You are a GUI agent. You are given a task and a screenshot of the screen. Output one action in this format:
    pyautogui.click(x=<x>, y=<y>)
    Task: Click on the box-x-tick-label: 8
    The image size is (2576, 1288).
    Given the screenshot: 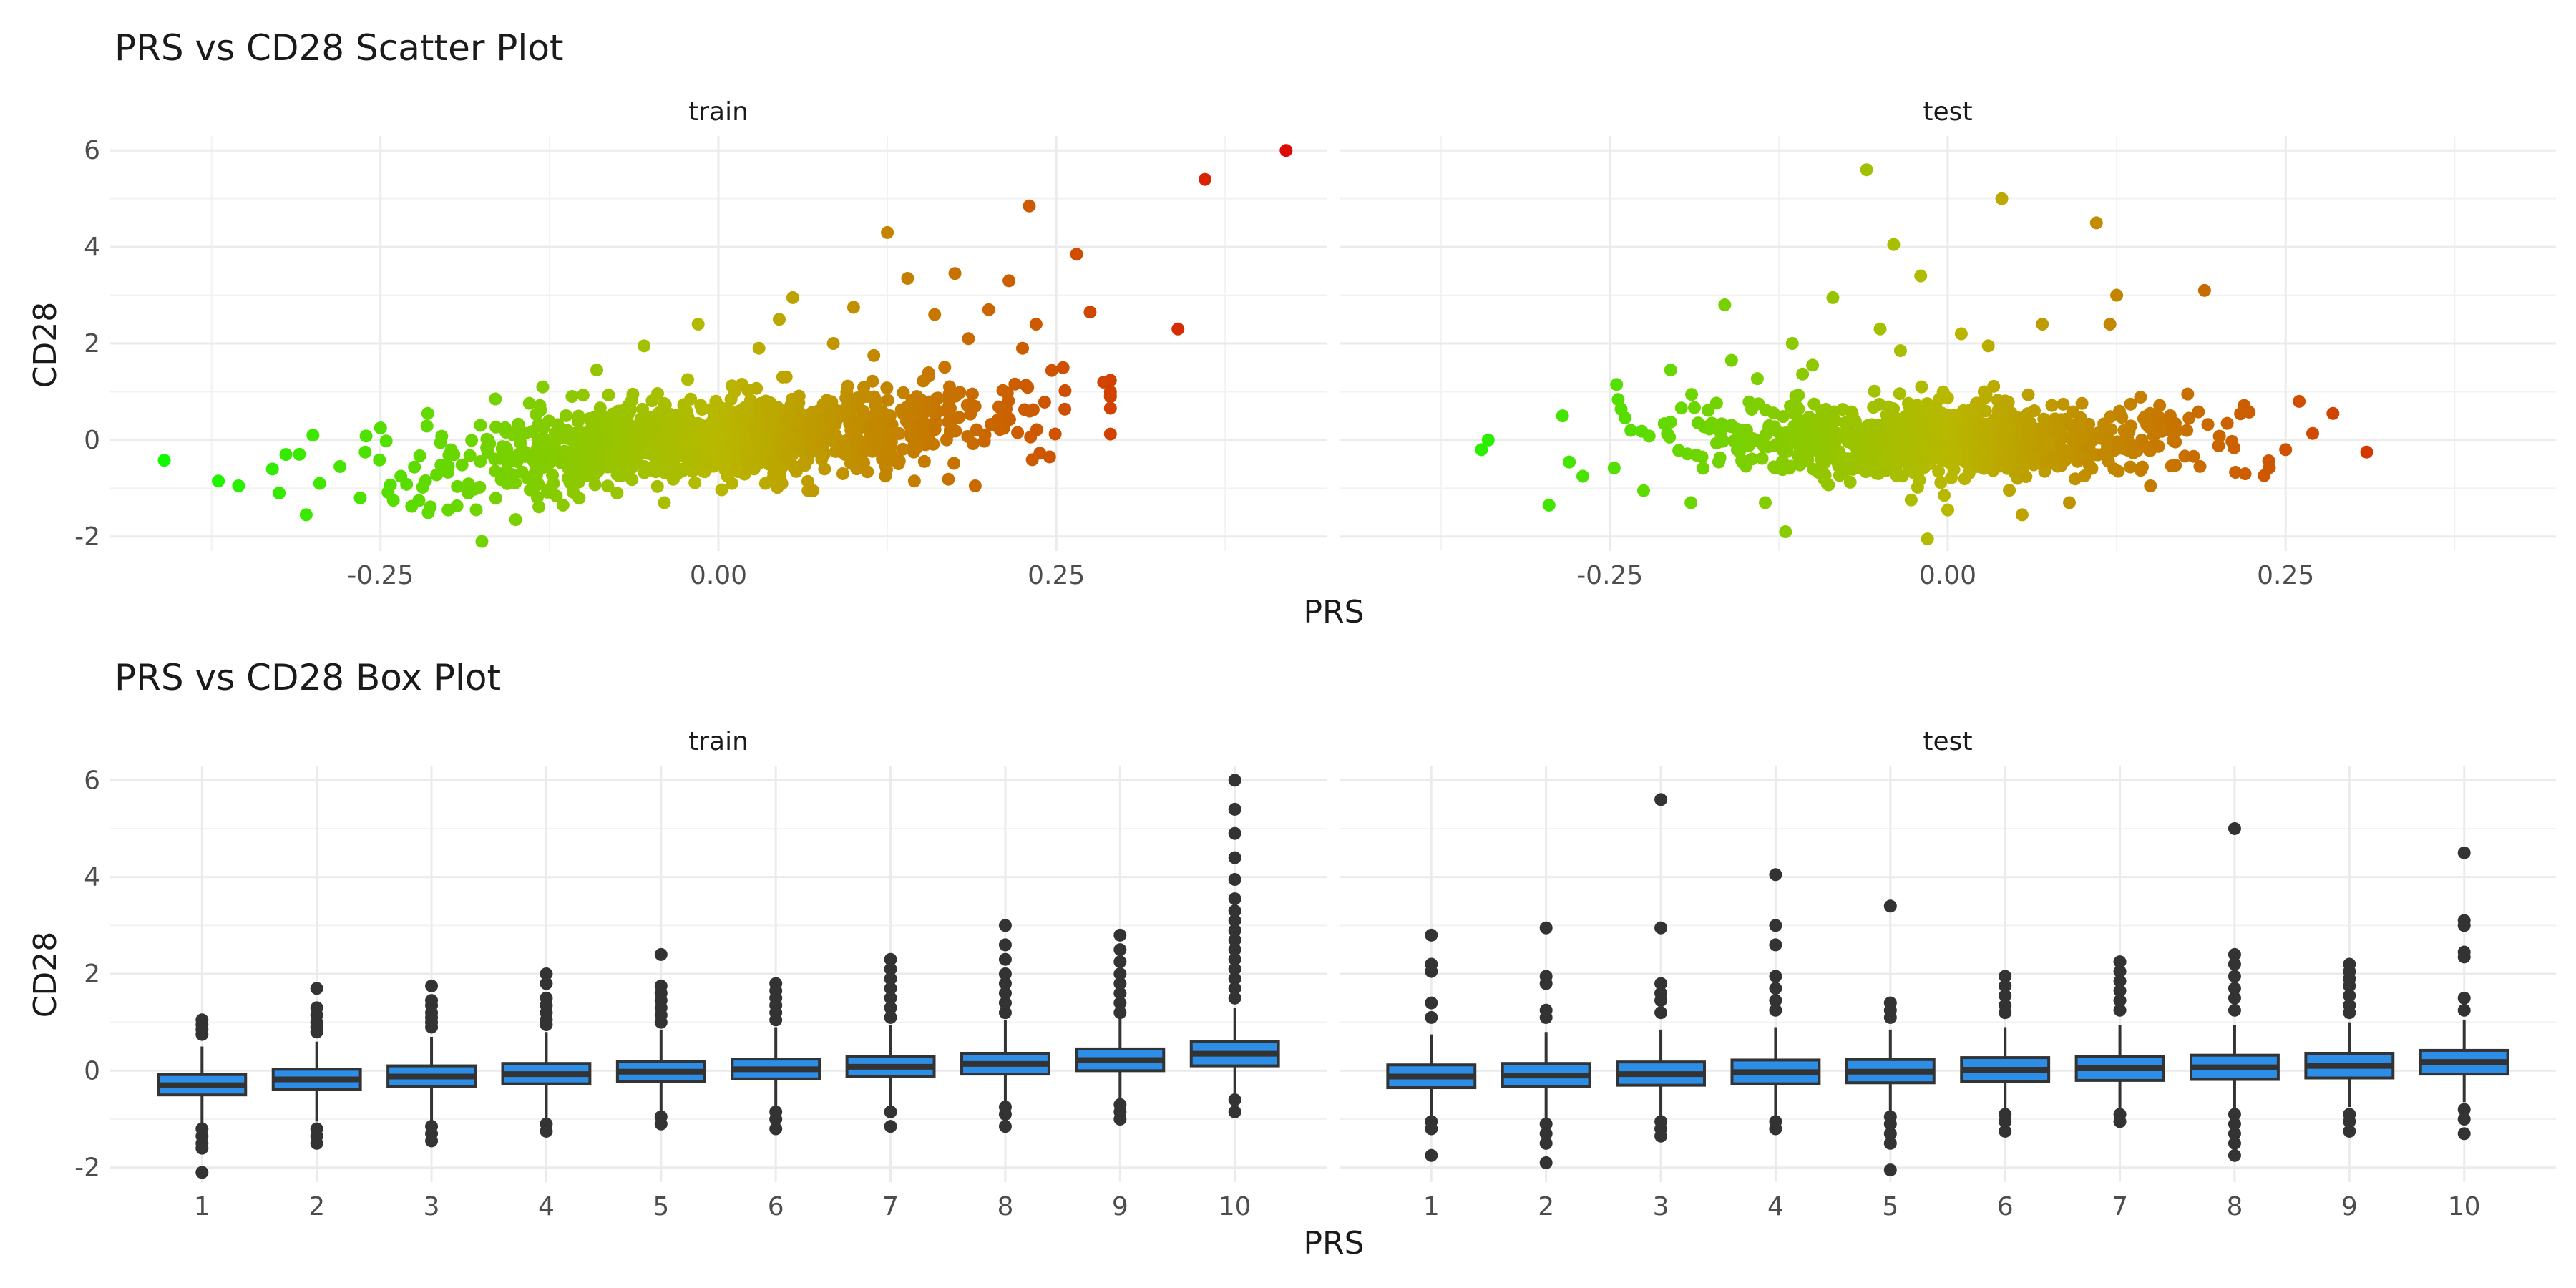 What is the action you would take?
    pyautogui.click(x=1005, y=1206)
    